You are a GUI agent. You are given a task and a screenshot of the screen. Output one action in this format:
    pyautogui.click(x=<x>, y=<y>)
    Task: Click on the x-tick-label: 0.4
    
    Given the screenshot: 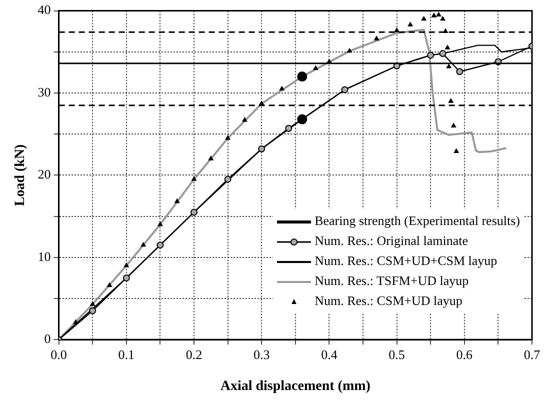 What is the action you would take?
    pyautogui.click(x=329, y=354)
    